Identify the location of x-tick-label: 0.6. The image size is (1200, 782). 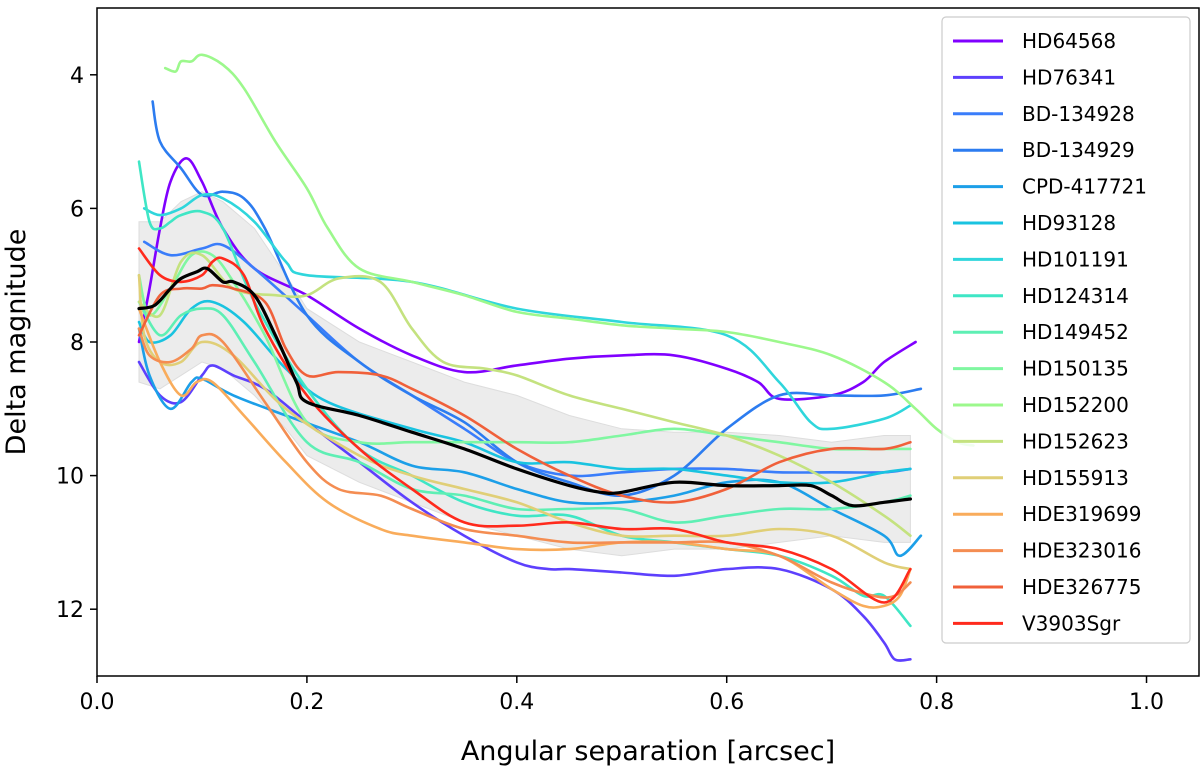
(726, 702).